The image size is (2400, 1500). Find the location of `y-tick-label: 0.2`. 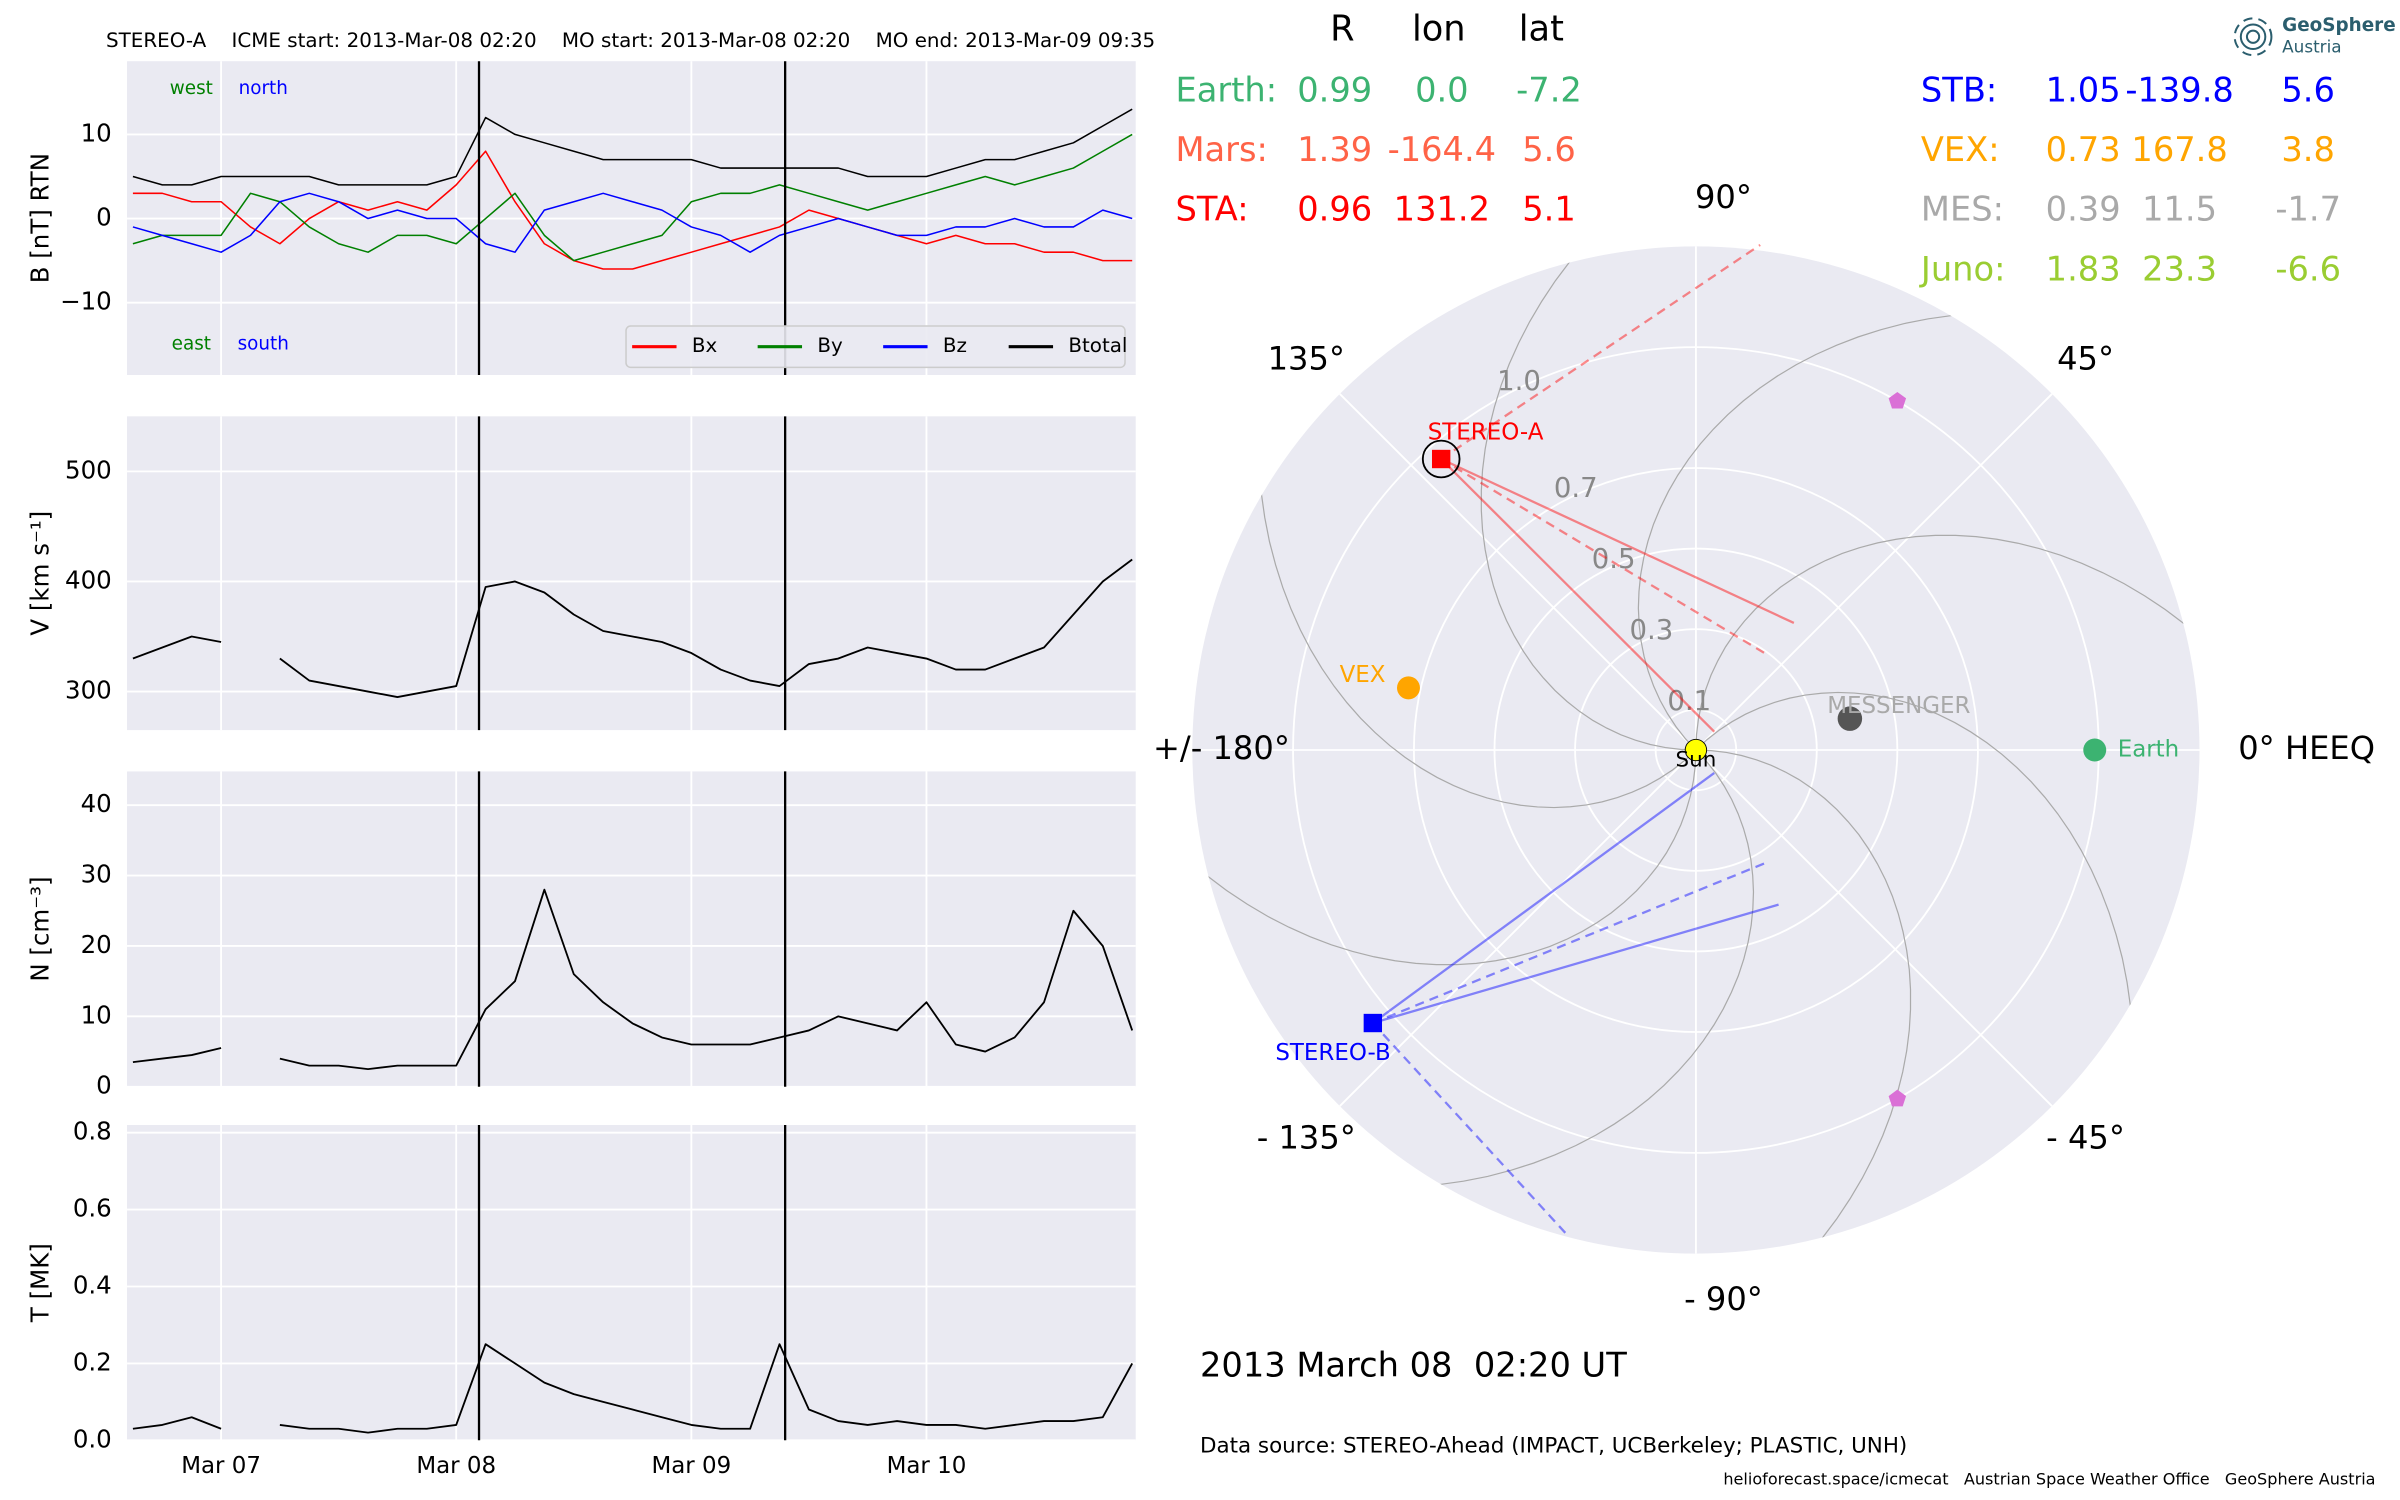

y-tick-label: 0.2 is located at coordinates (92, 1361).